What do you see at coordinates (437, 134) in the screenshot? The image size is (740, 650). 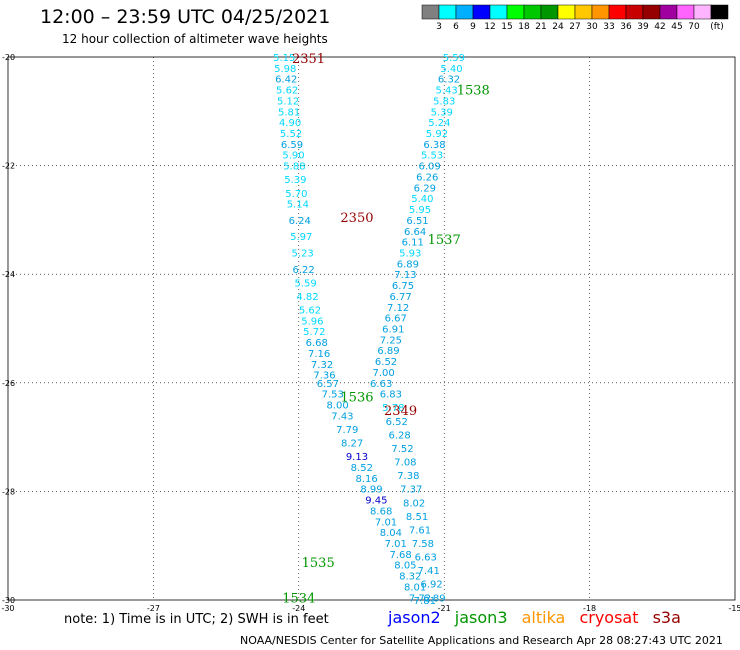 I see `wave-height-point: 5.92` at bounding box center [437, 134].